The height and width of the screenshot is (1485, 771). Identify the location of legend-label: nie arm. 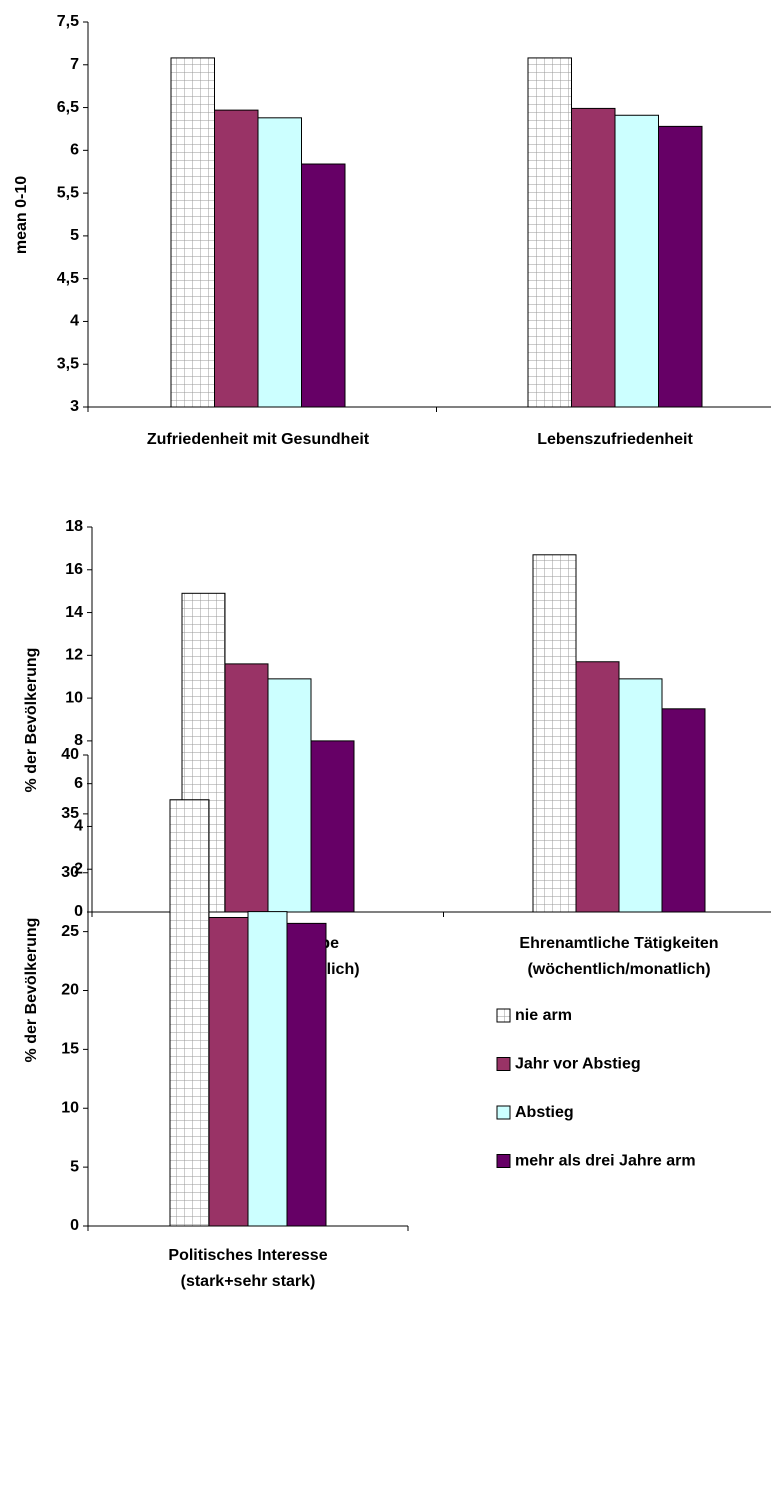
(543, 1015).